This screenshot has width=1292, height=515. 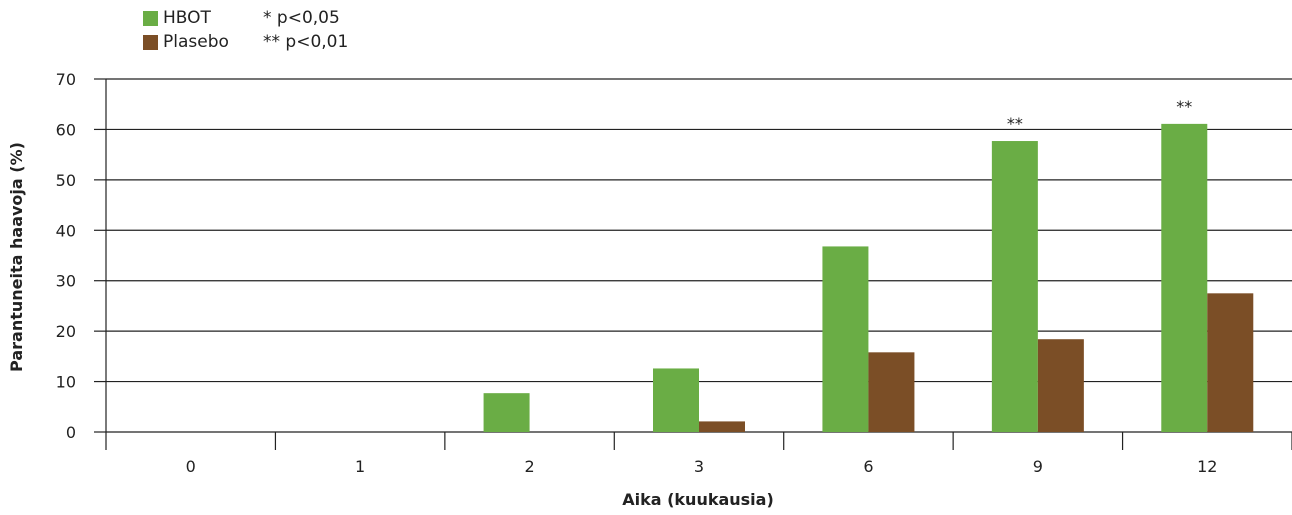 What do you see at coordinates (71, 432) in the screenshot?
I see `y-tick-label: 0` at bounding box center [71, 432].